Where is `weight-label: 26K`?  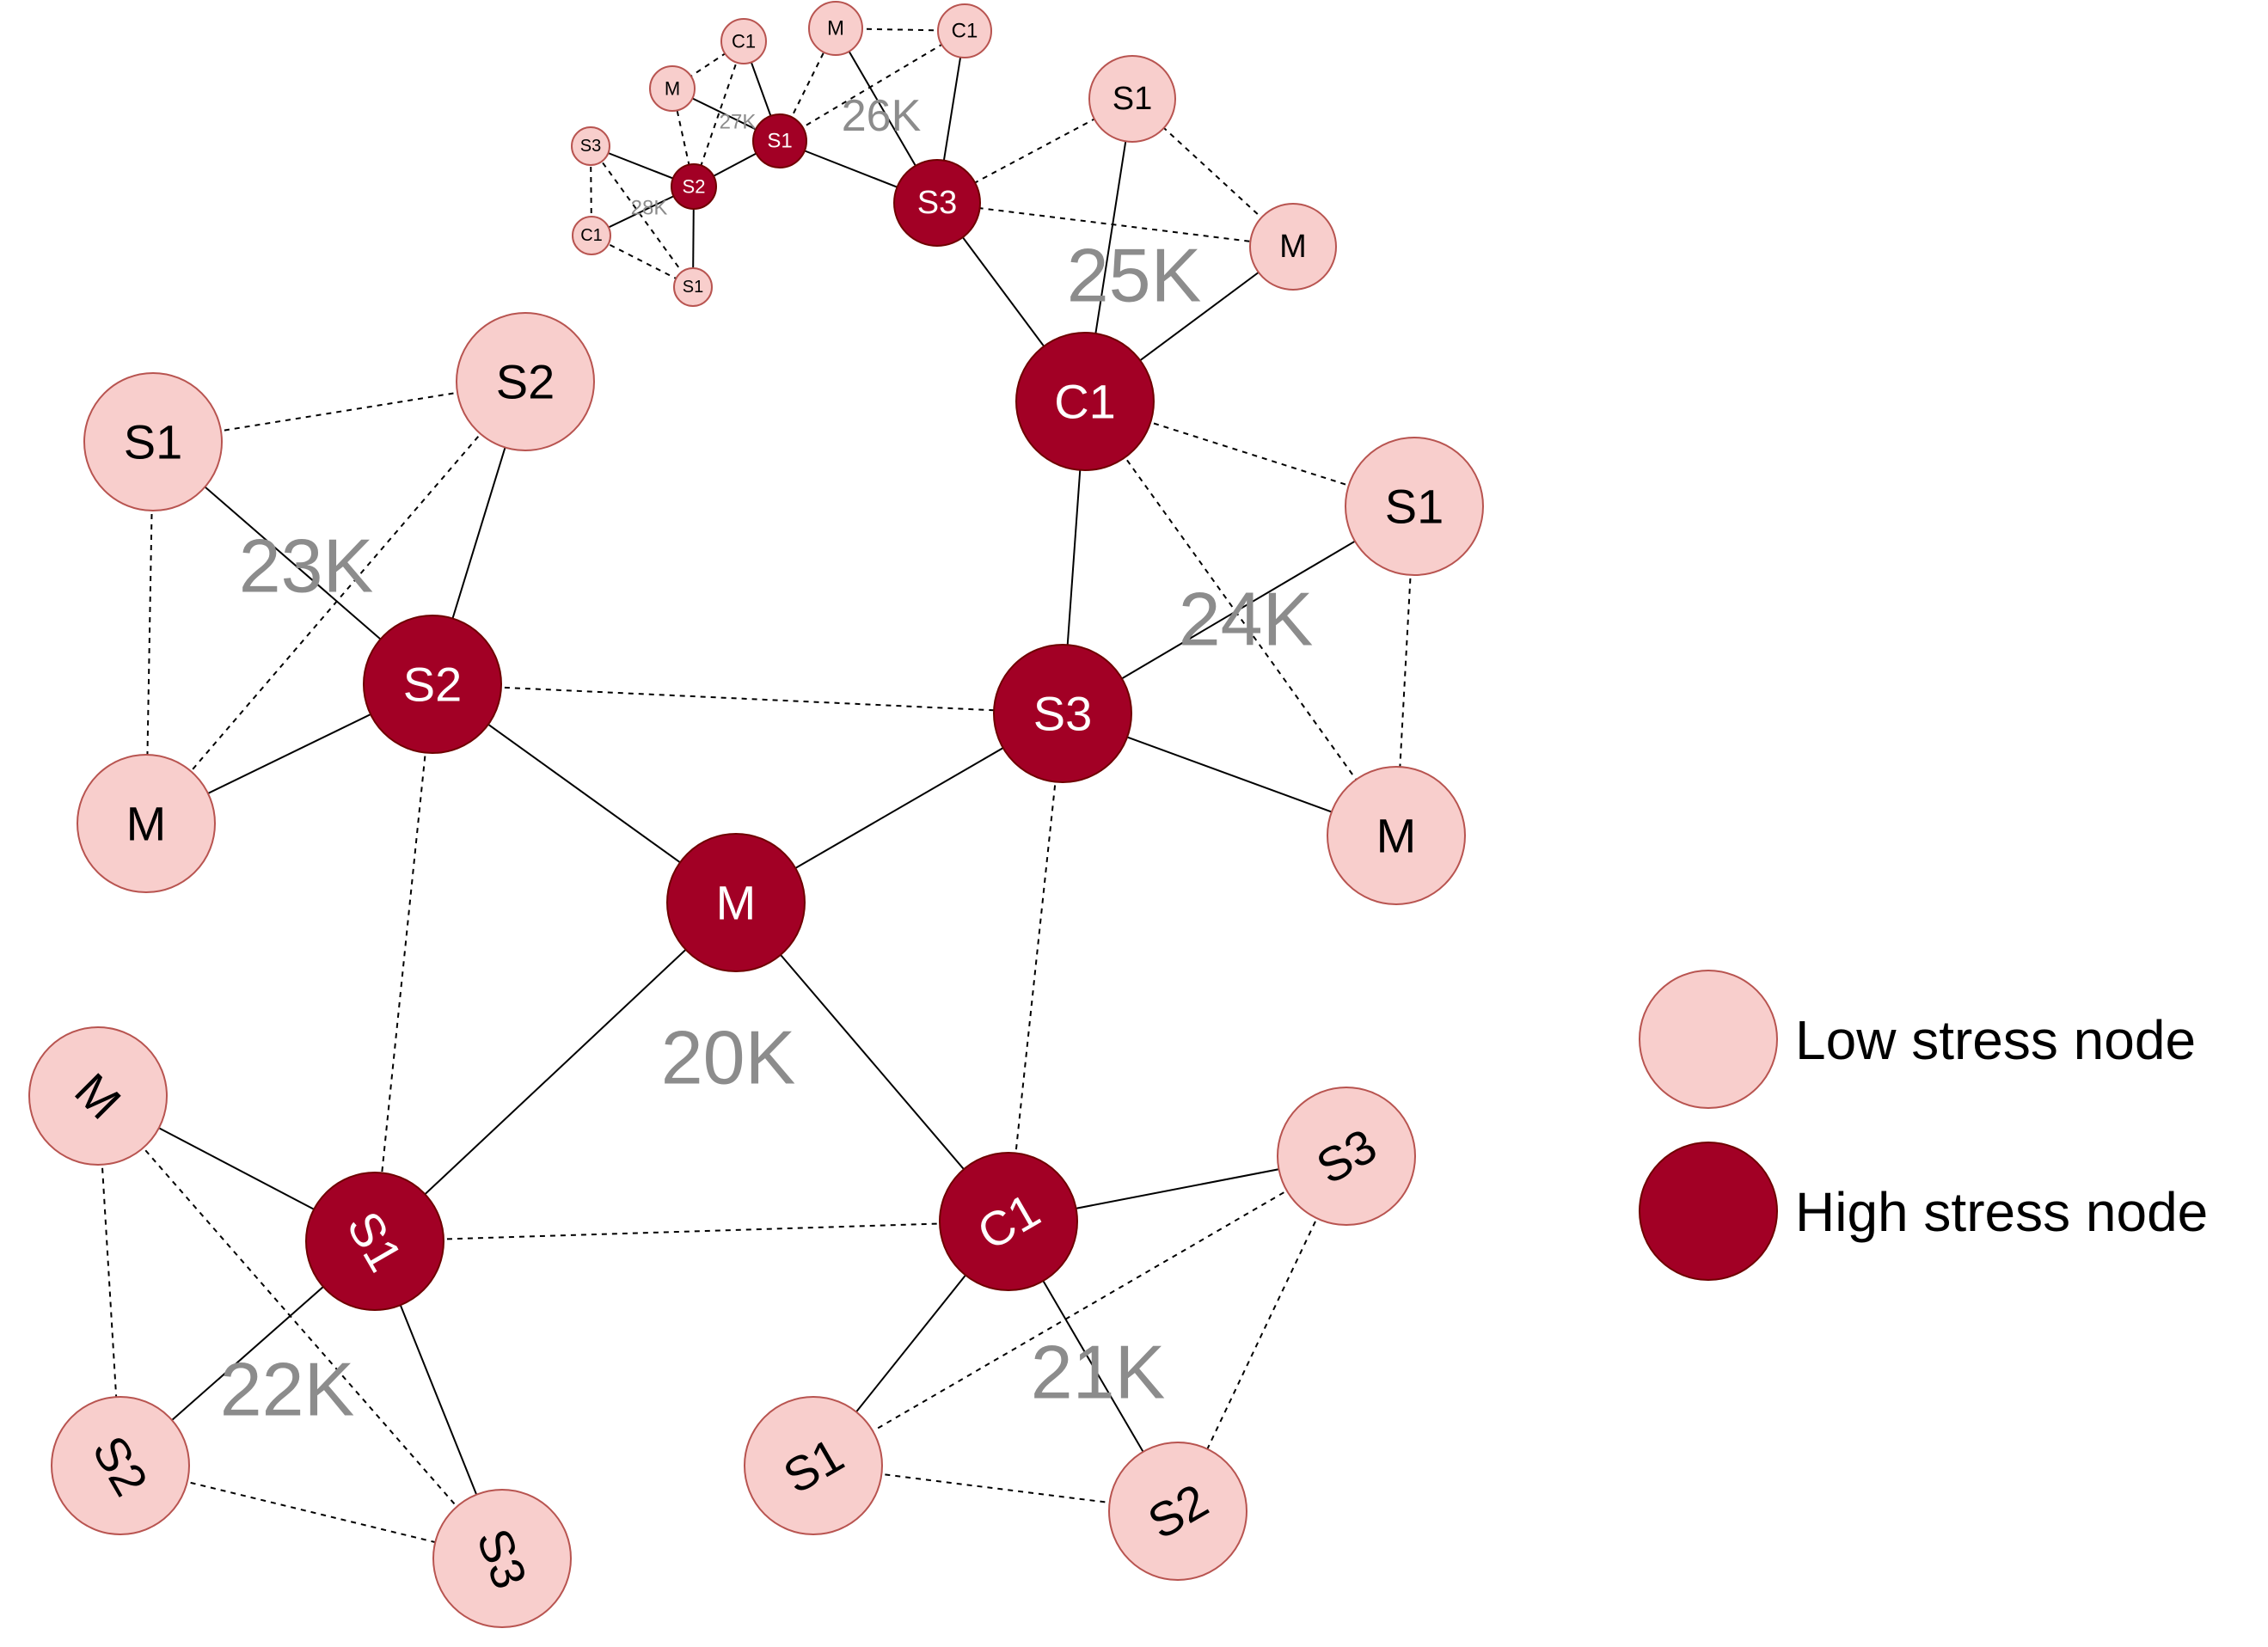 weight-label: 26K is located at coordinates (882, 116).